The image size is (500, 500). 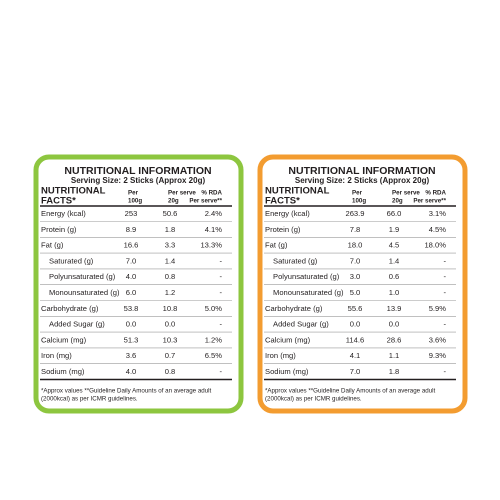 I want to click on nutrient-value: 1.1, so click(x=394, y=355).